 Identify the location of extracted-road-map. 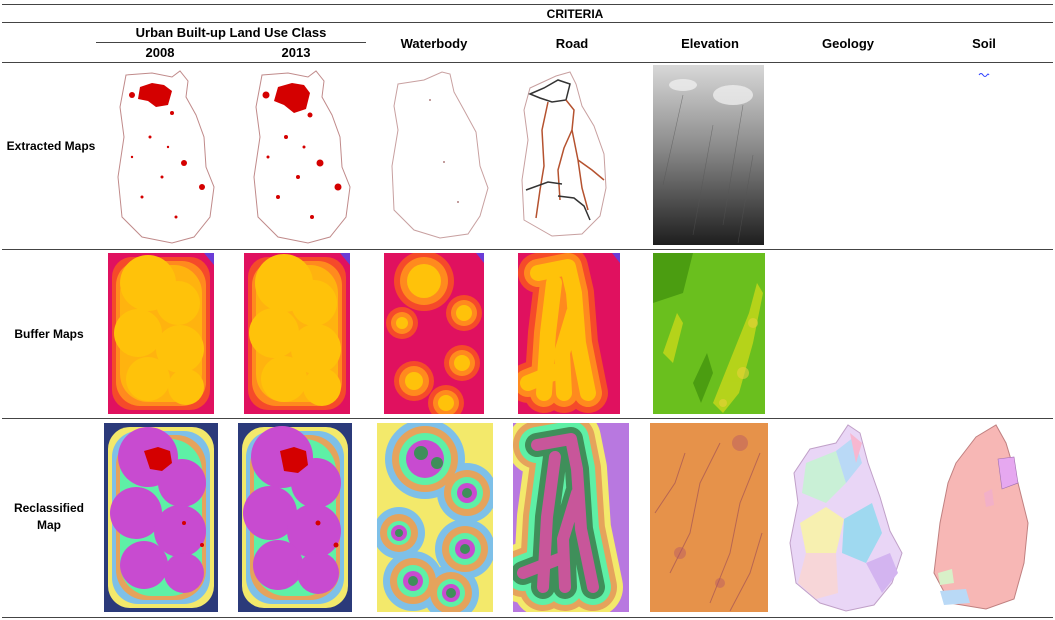
(568, 156).